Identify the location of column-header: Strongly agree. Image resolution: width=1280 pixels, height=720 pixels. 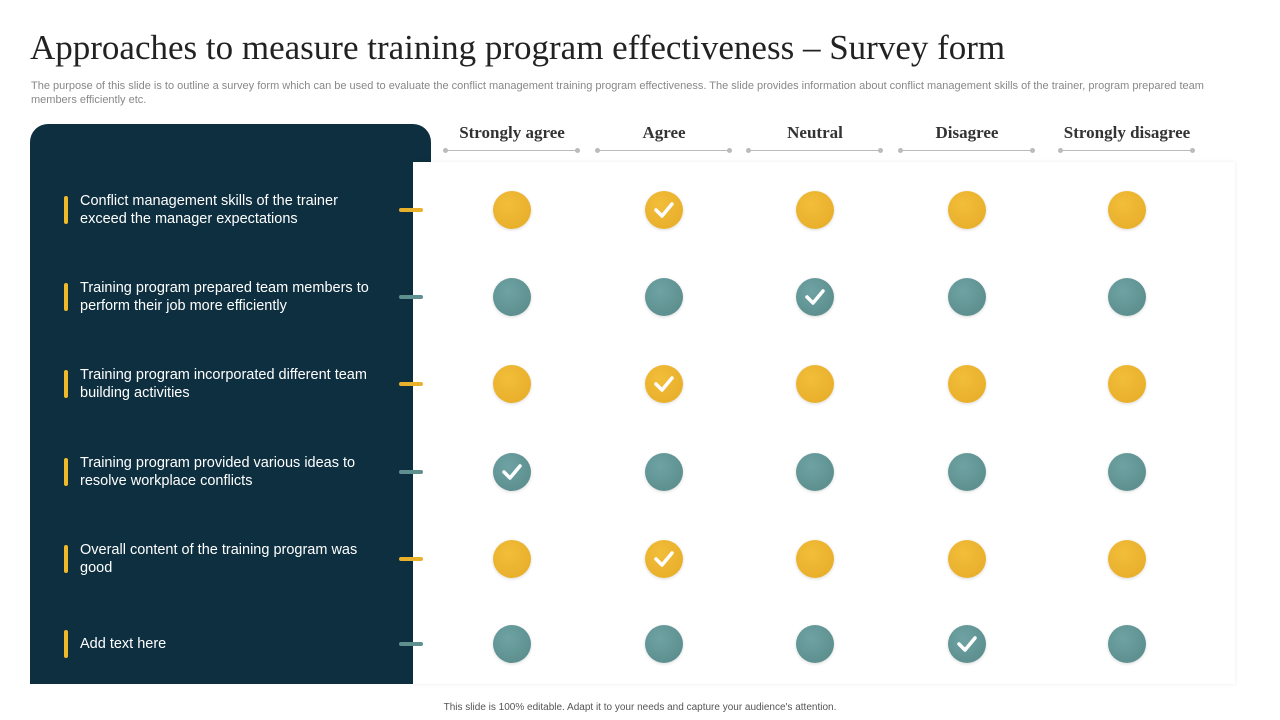
(512, 132).